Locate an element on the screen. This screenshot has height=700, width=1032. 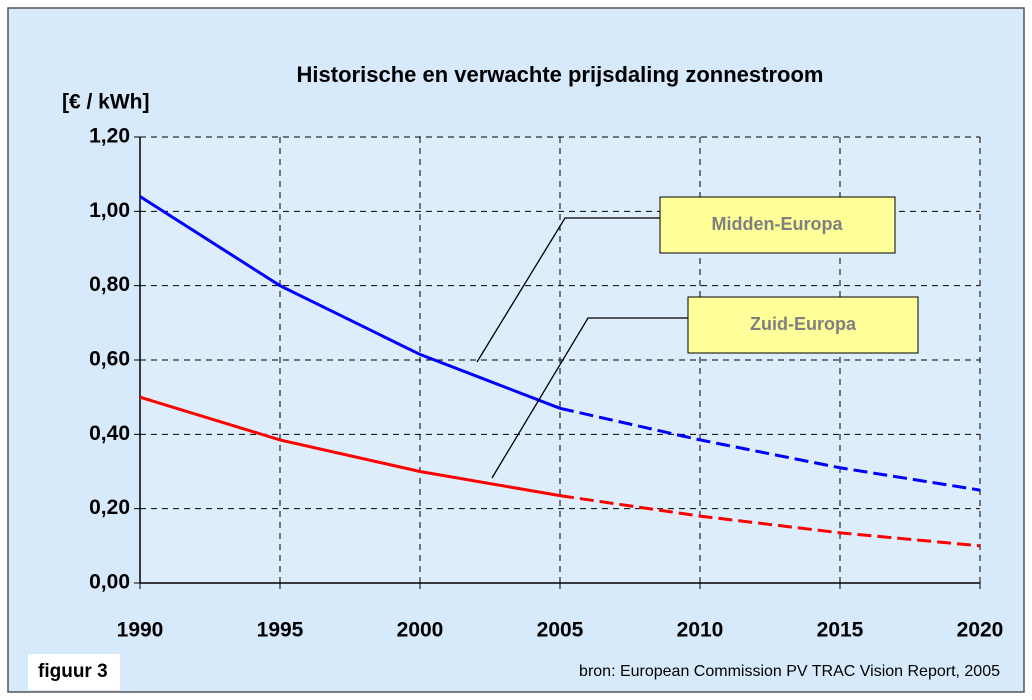
y-tick-label: 1,20 is located at coordinates (109, 136).